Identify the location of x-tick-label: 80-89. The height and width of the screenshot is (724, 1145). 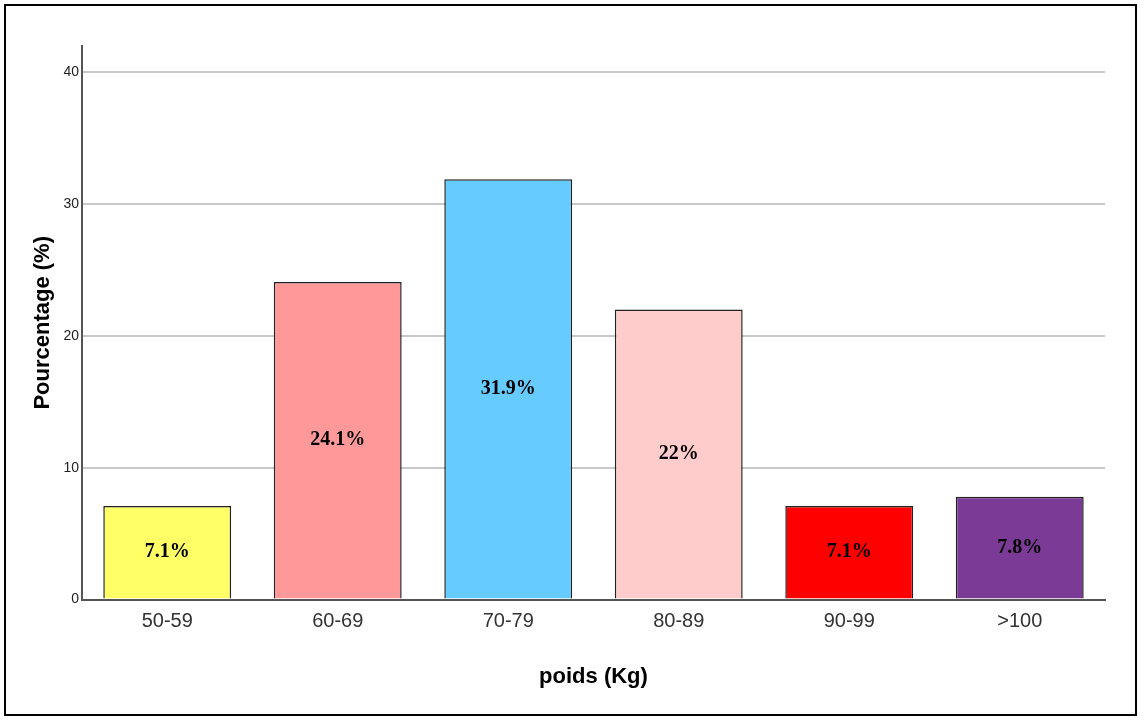
(679, 620).